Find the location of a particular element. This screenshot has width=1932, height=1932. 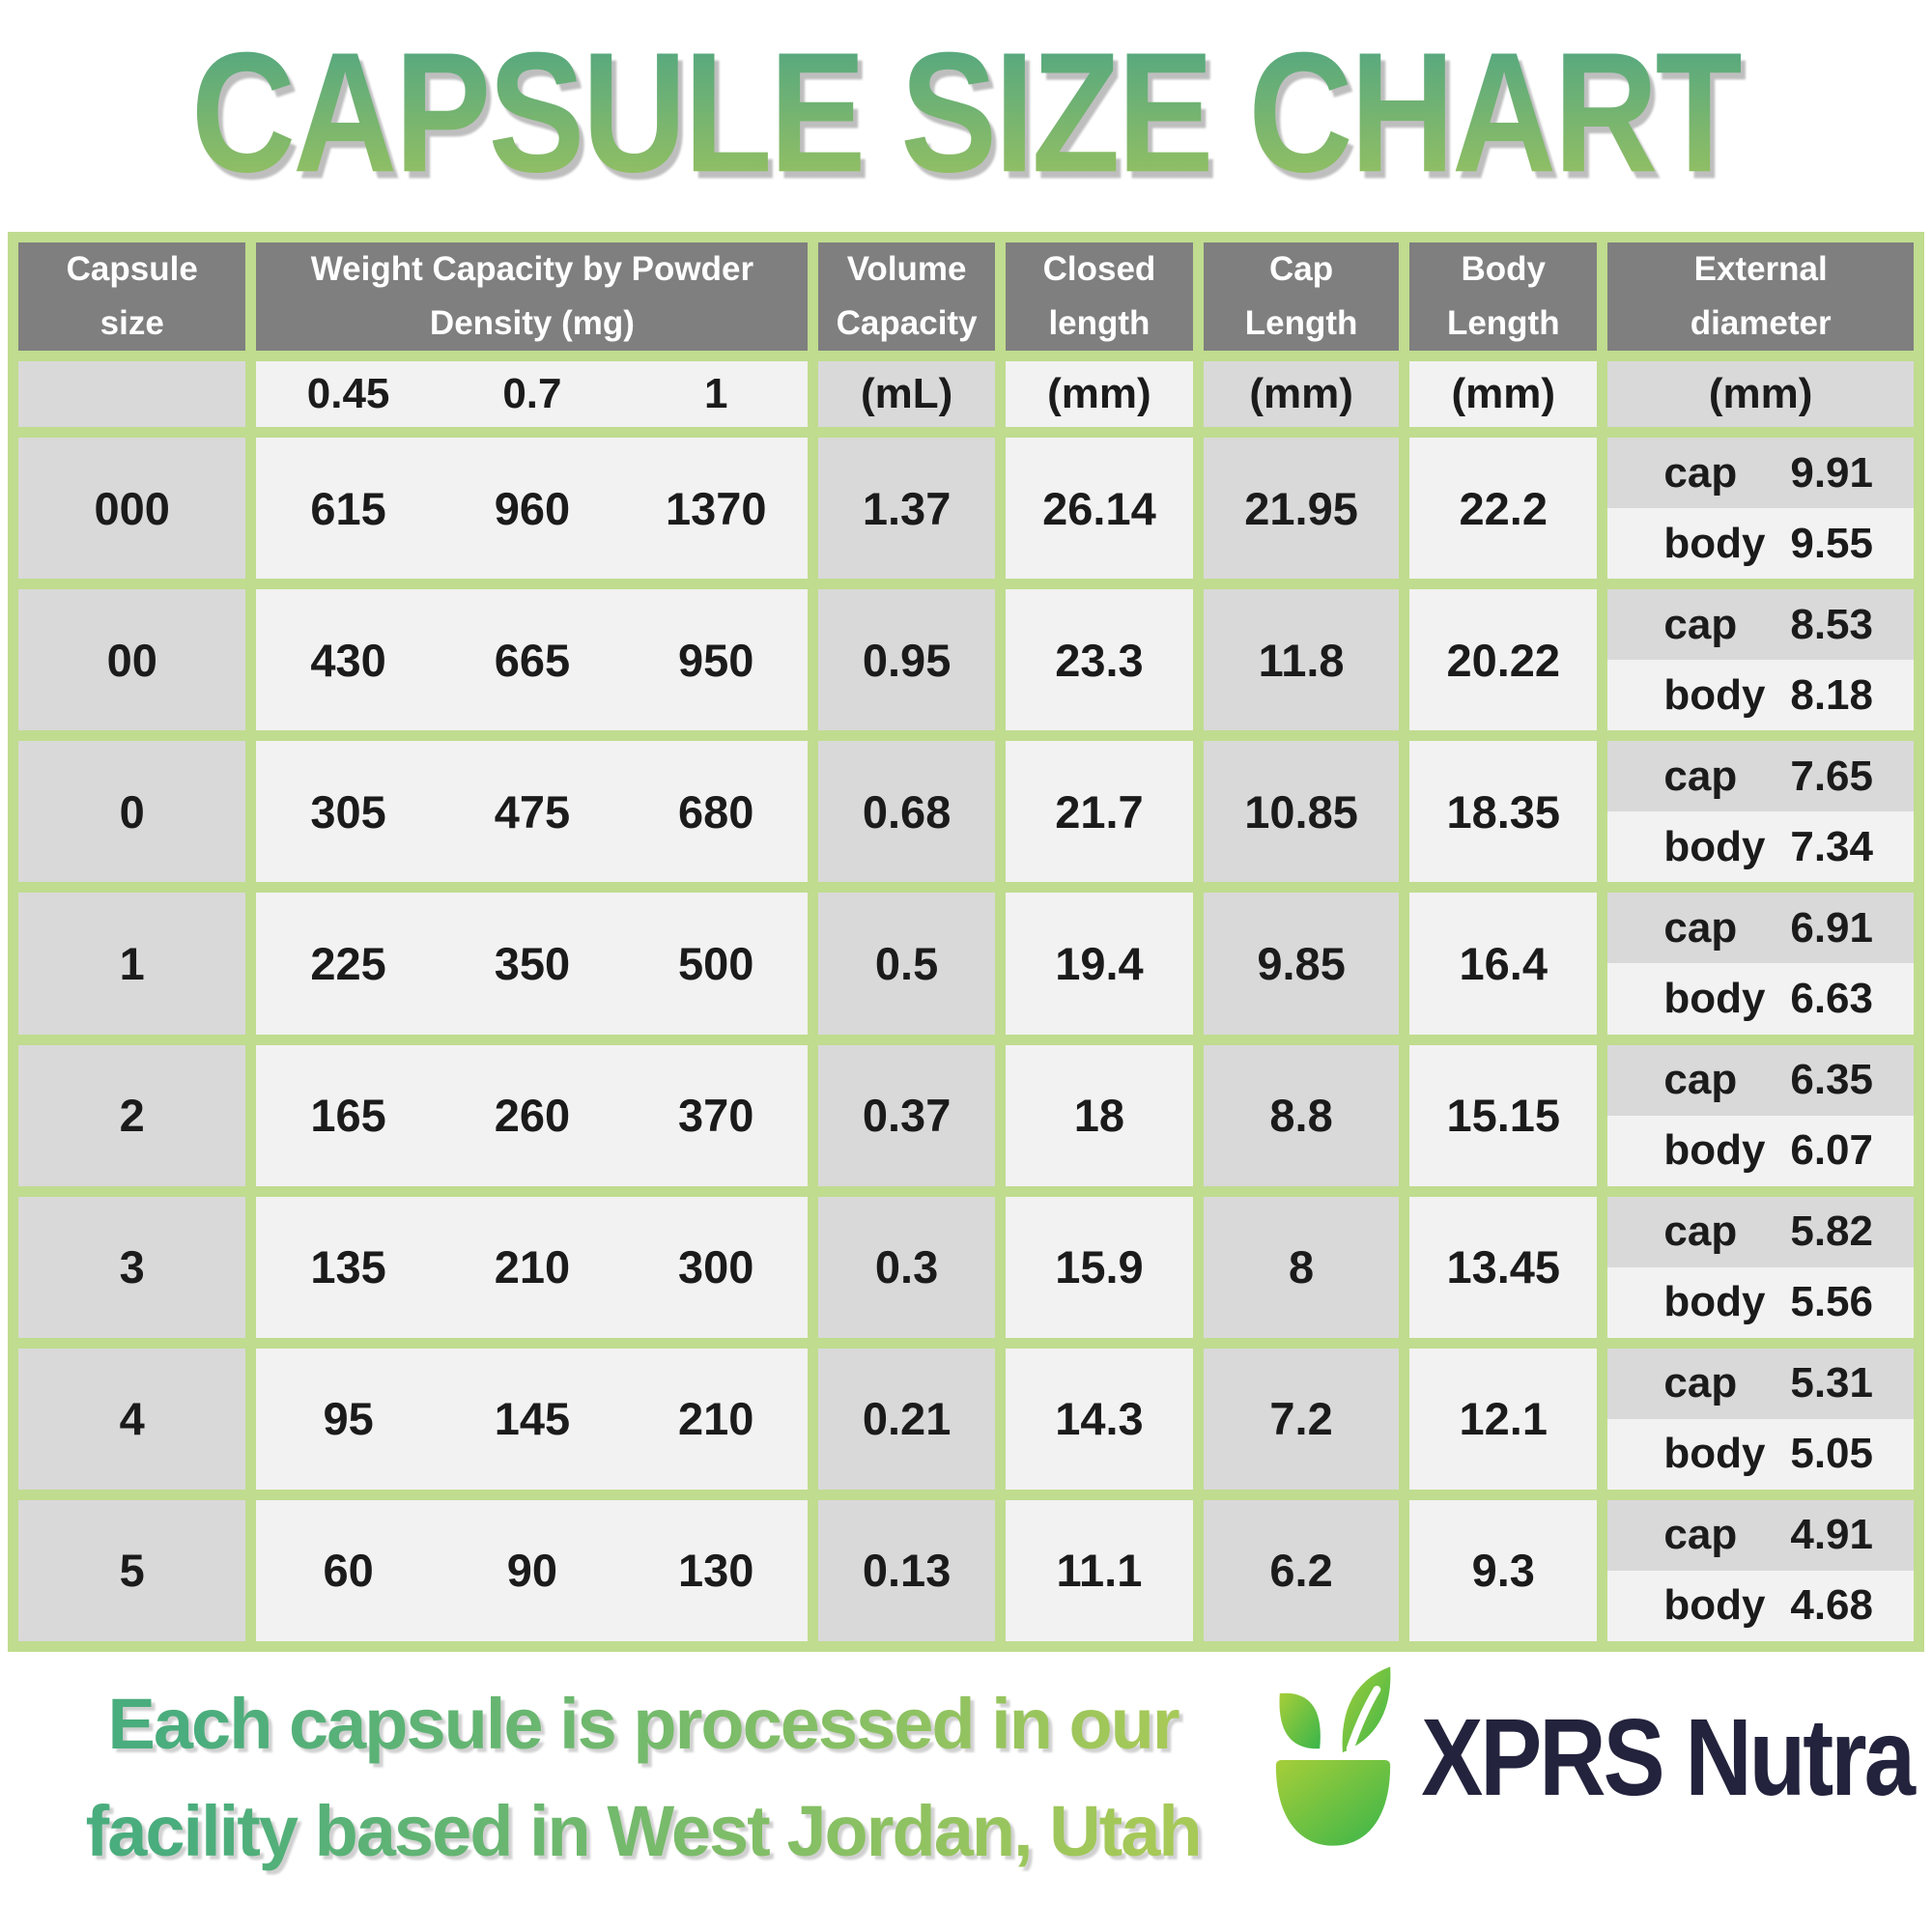

body-value: 9.55 is located at coordinates (1831, 543).